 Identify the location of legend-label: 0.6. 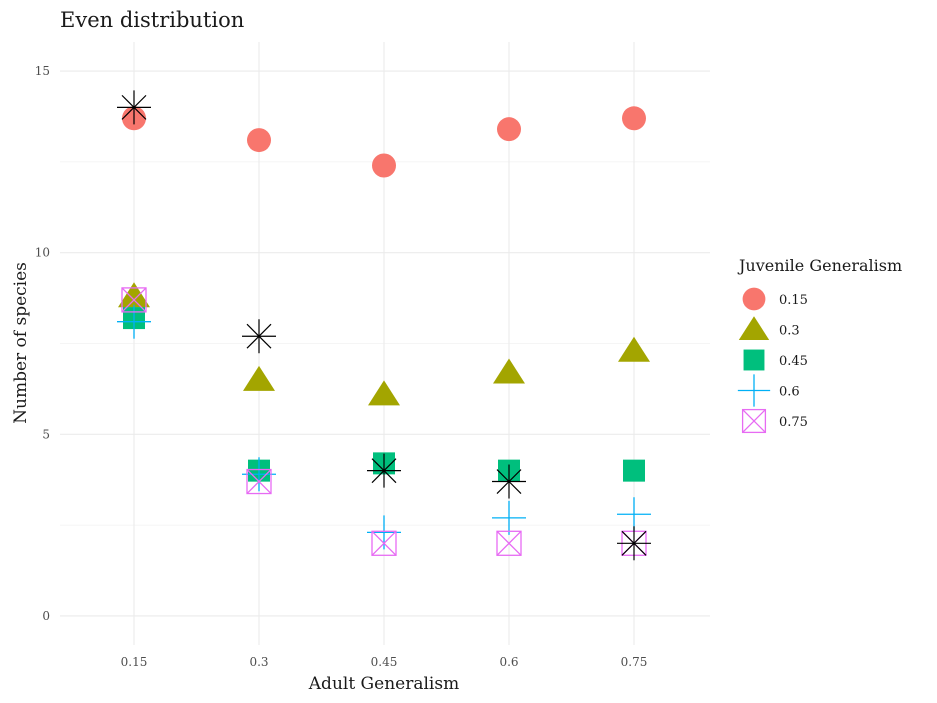
(789, 392).